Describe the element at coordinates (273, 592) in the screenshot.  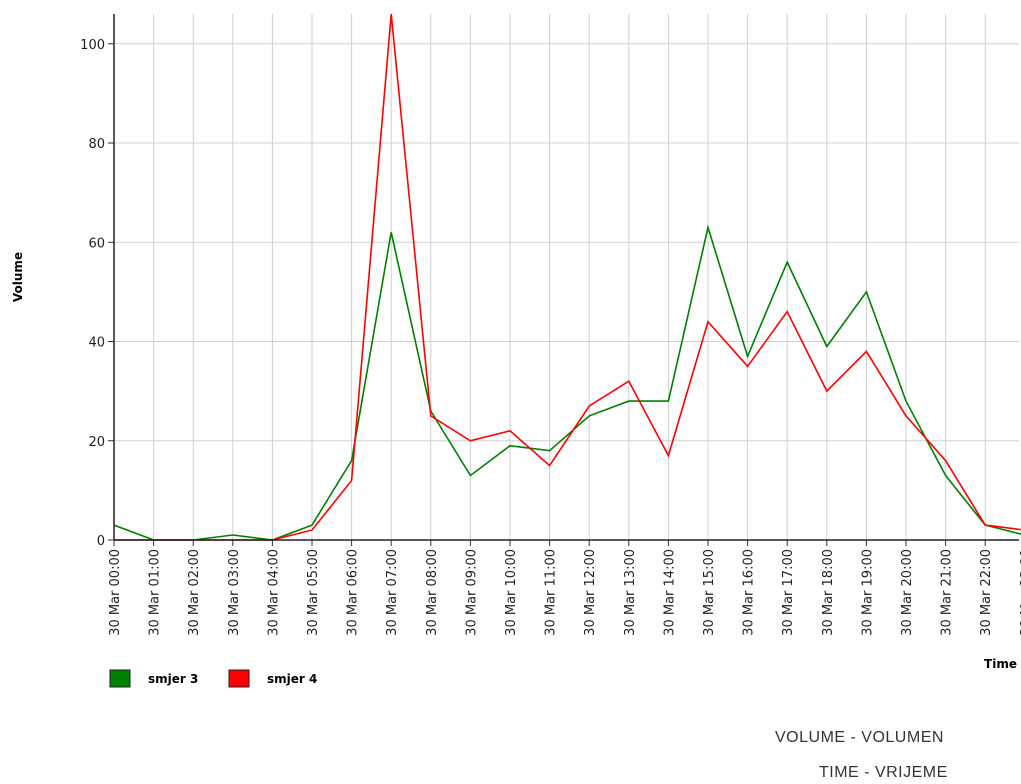
I see `x-tick-label: 30 Mar 04:00` at that location.